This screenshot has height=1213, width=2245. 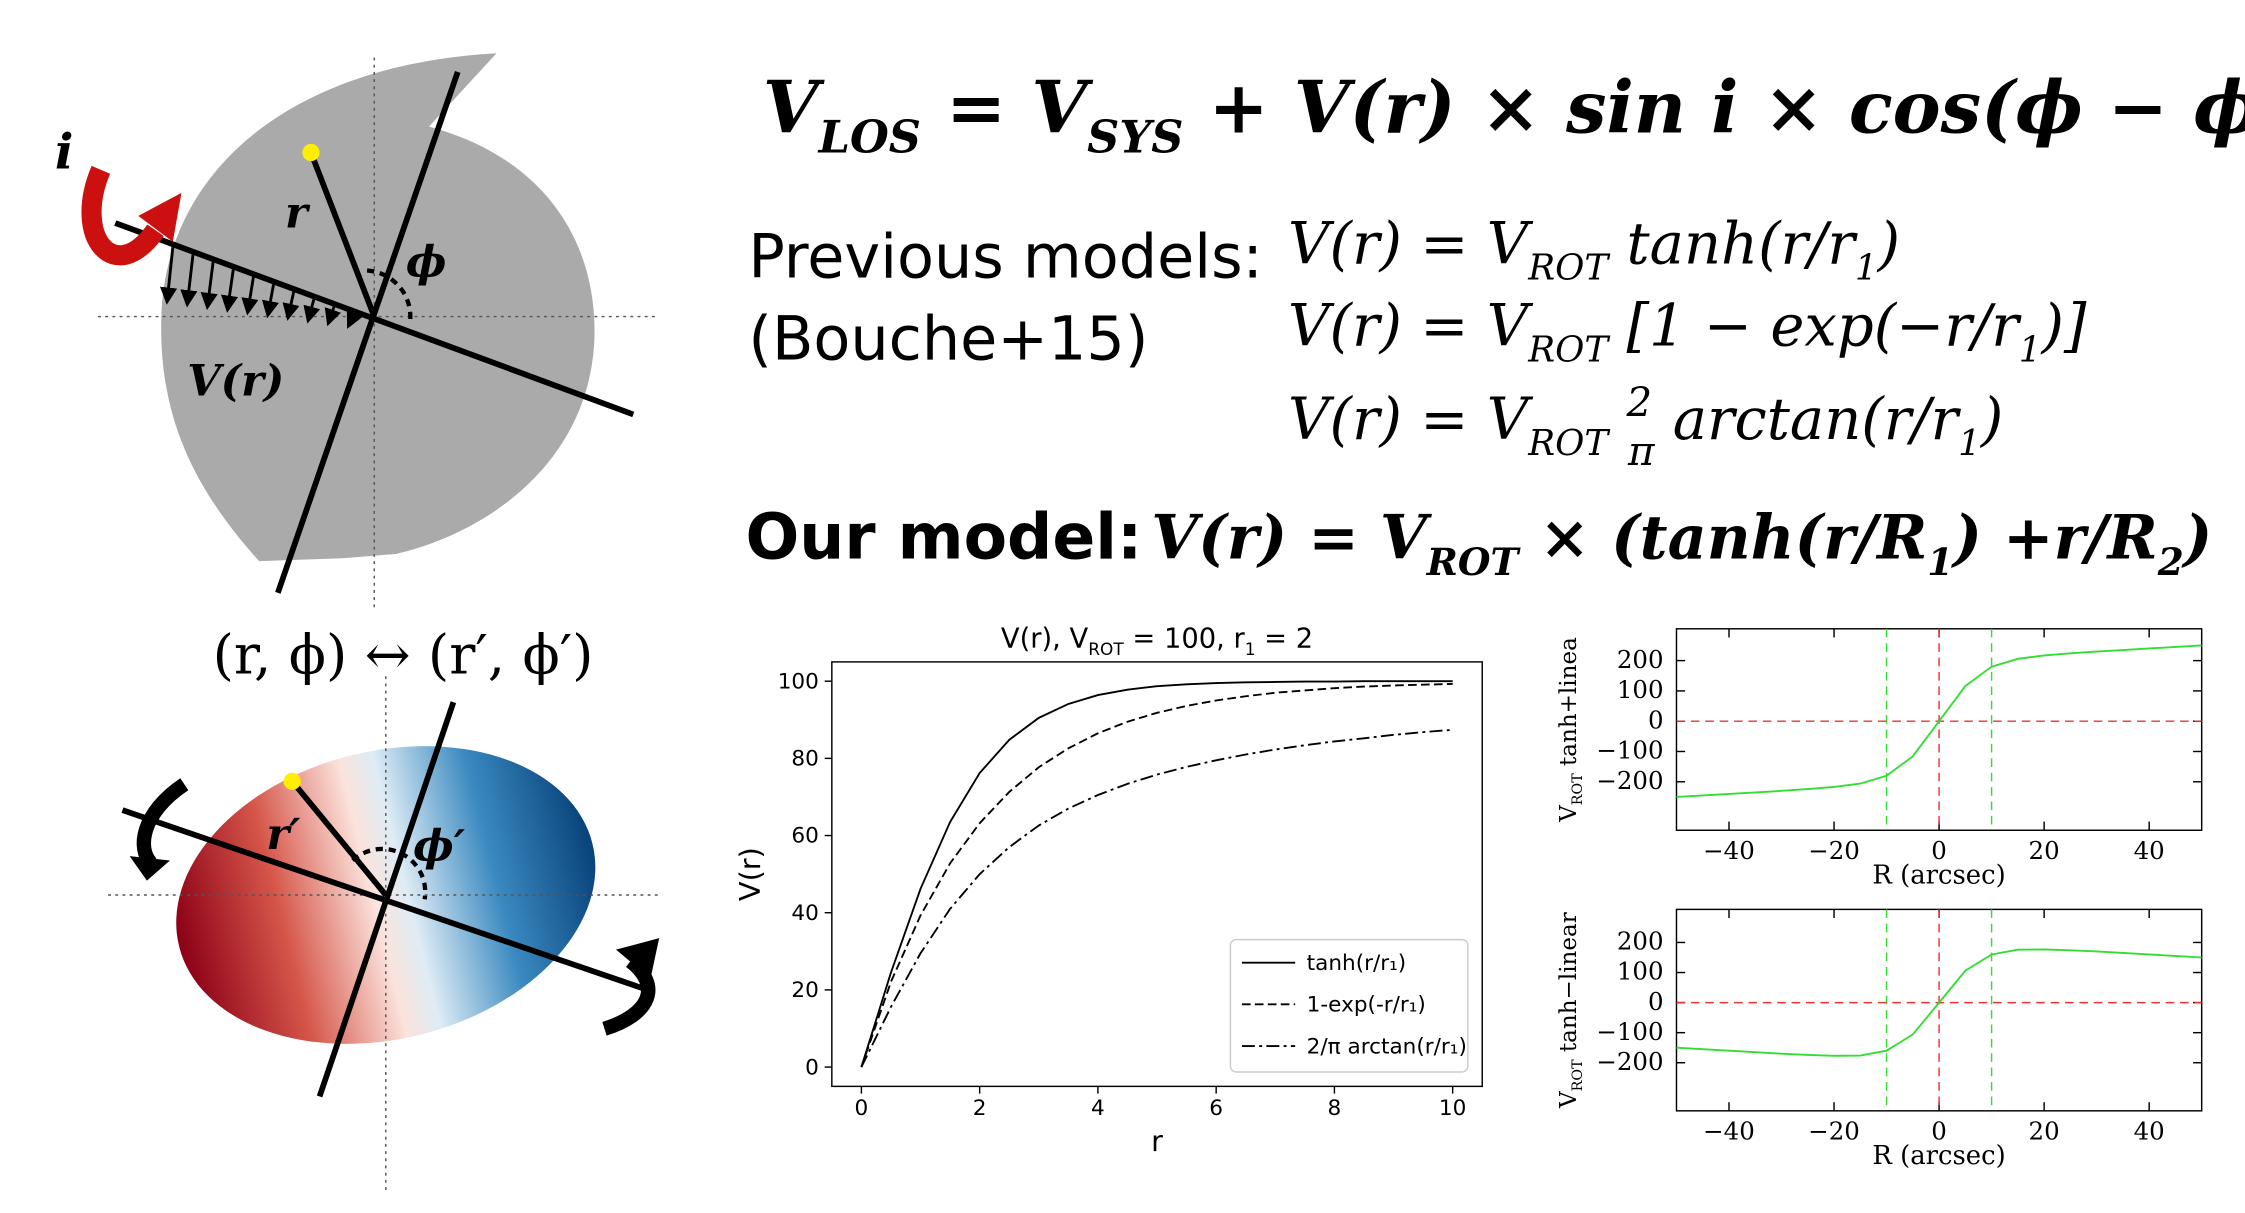 I want to click on plot-frame, so click(x=1157, y=874).